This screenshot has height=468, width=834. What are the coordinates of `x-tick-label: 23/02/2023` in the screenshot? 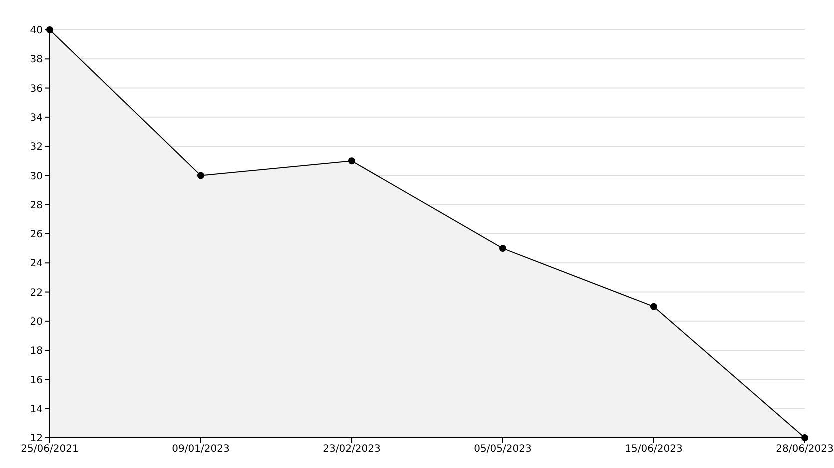 It's located at (352, 450).